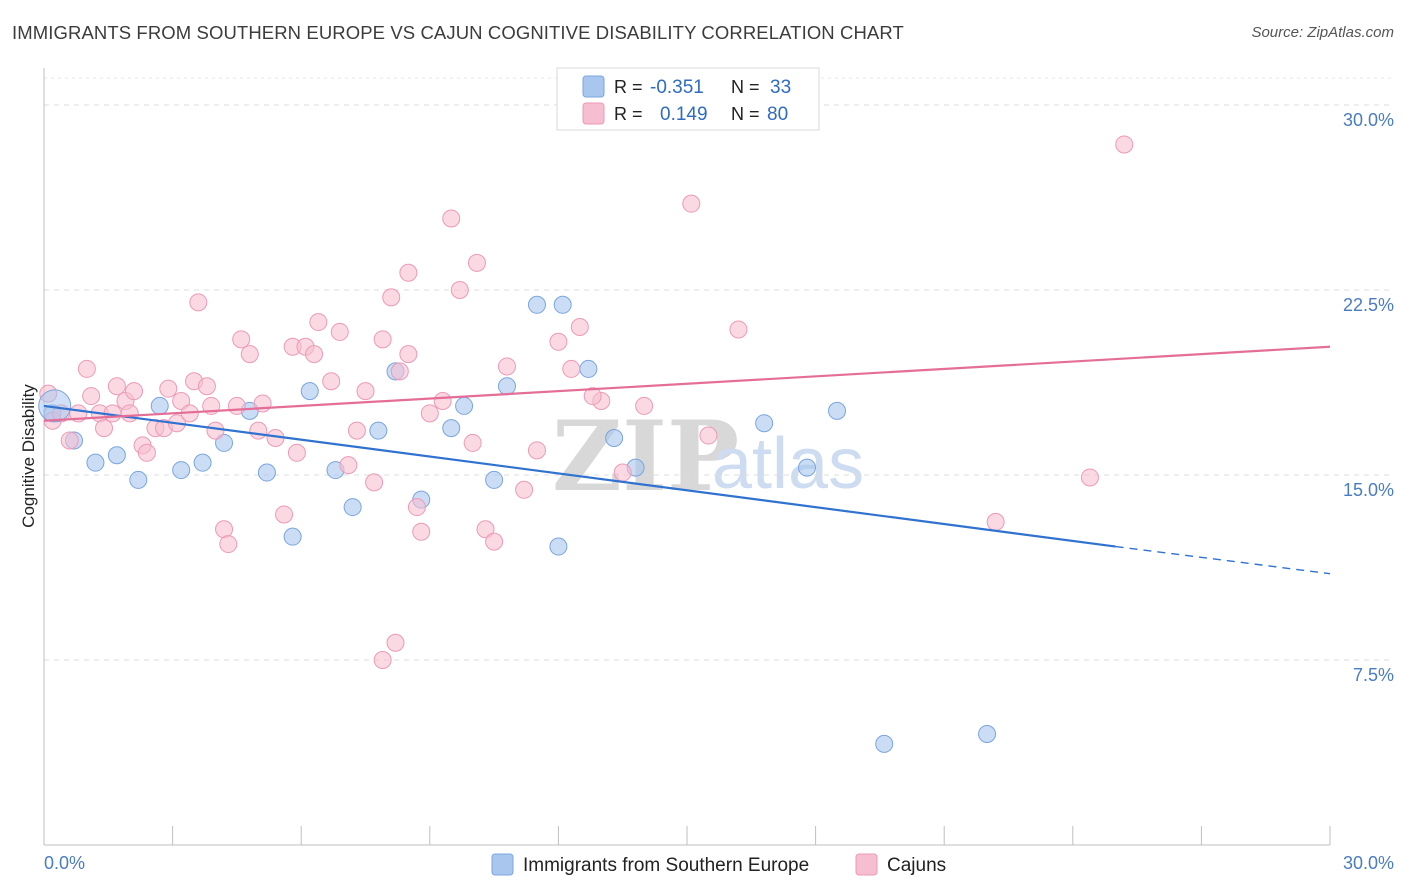  What do you see at coordinates (1368, 120) in the screenshot?
I see `y-tick-label: 30.0%` at bounding box center [1368, 120].